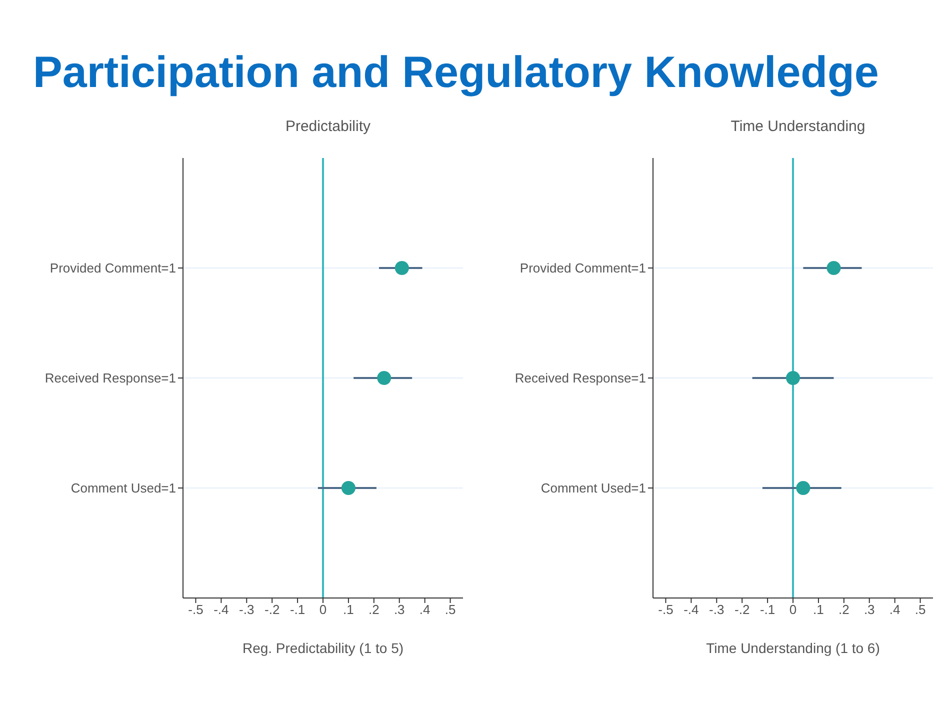  Describe the element at coordinates (793, 648) in the screenshot. I see `x-axis-title: Time Understanding (1 to 6)` at that location.